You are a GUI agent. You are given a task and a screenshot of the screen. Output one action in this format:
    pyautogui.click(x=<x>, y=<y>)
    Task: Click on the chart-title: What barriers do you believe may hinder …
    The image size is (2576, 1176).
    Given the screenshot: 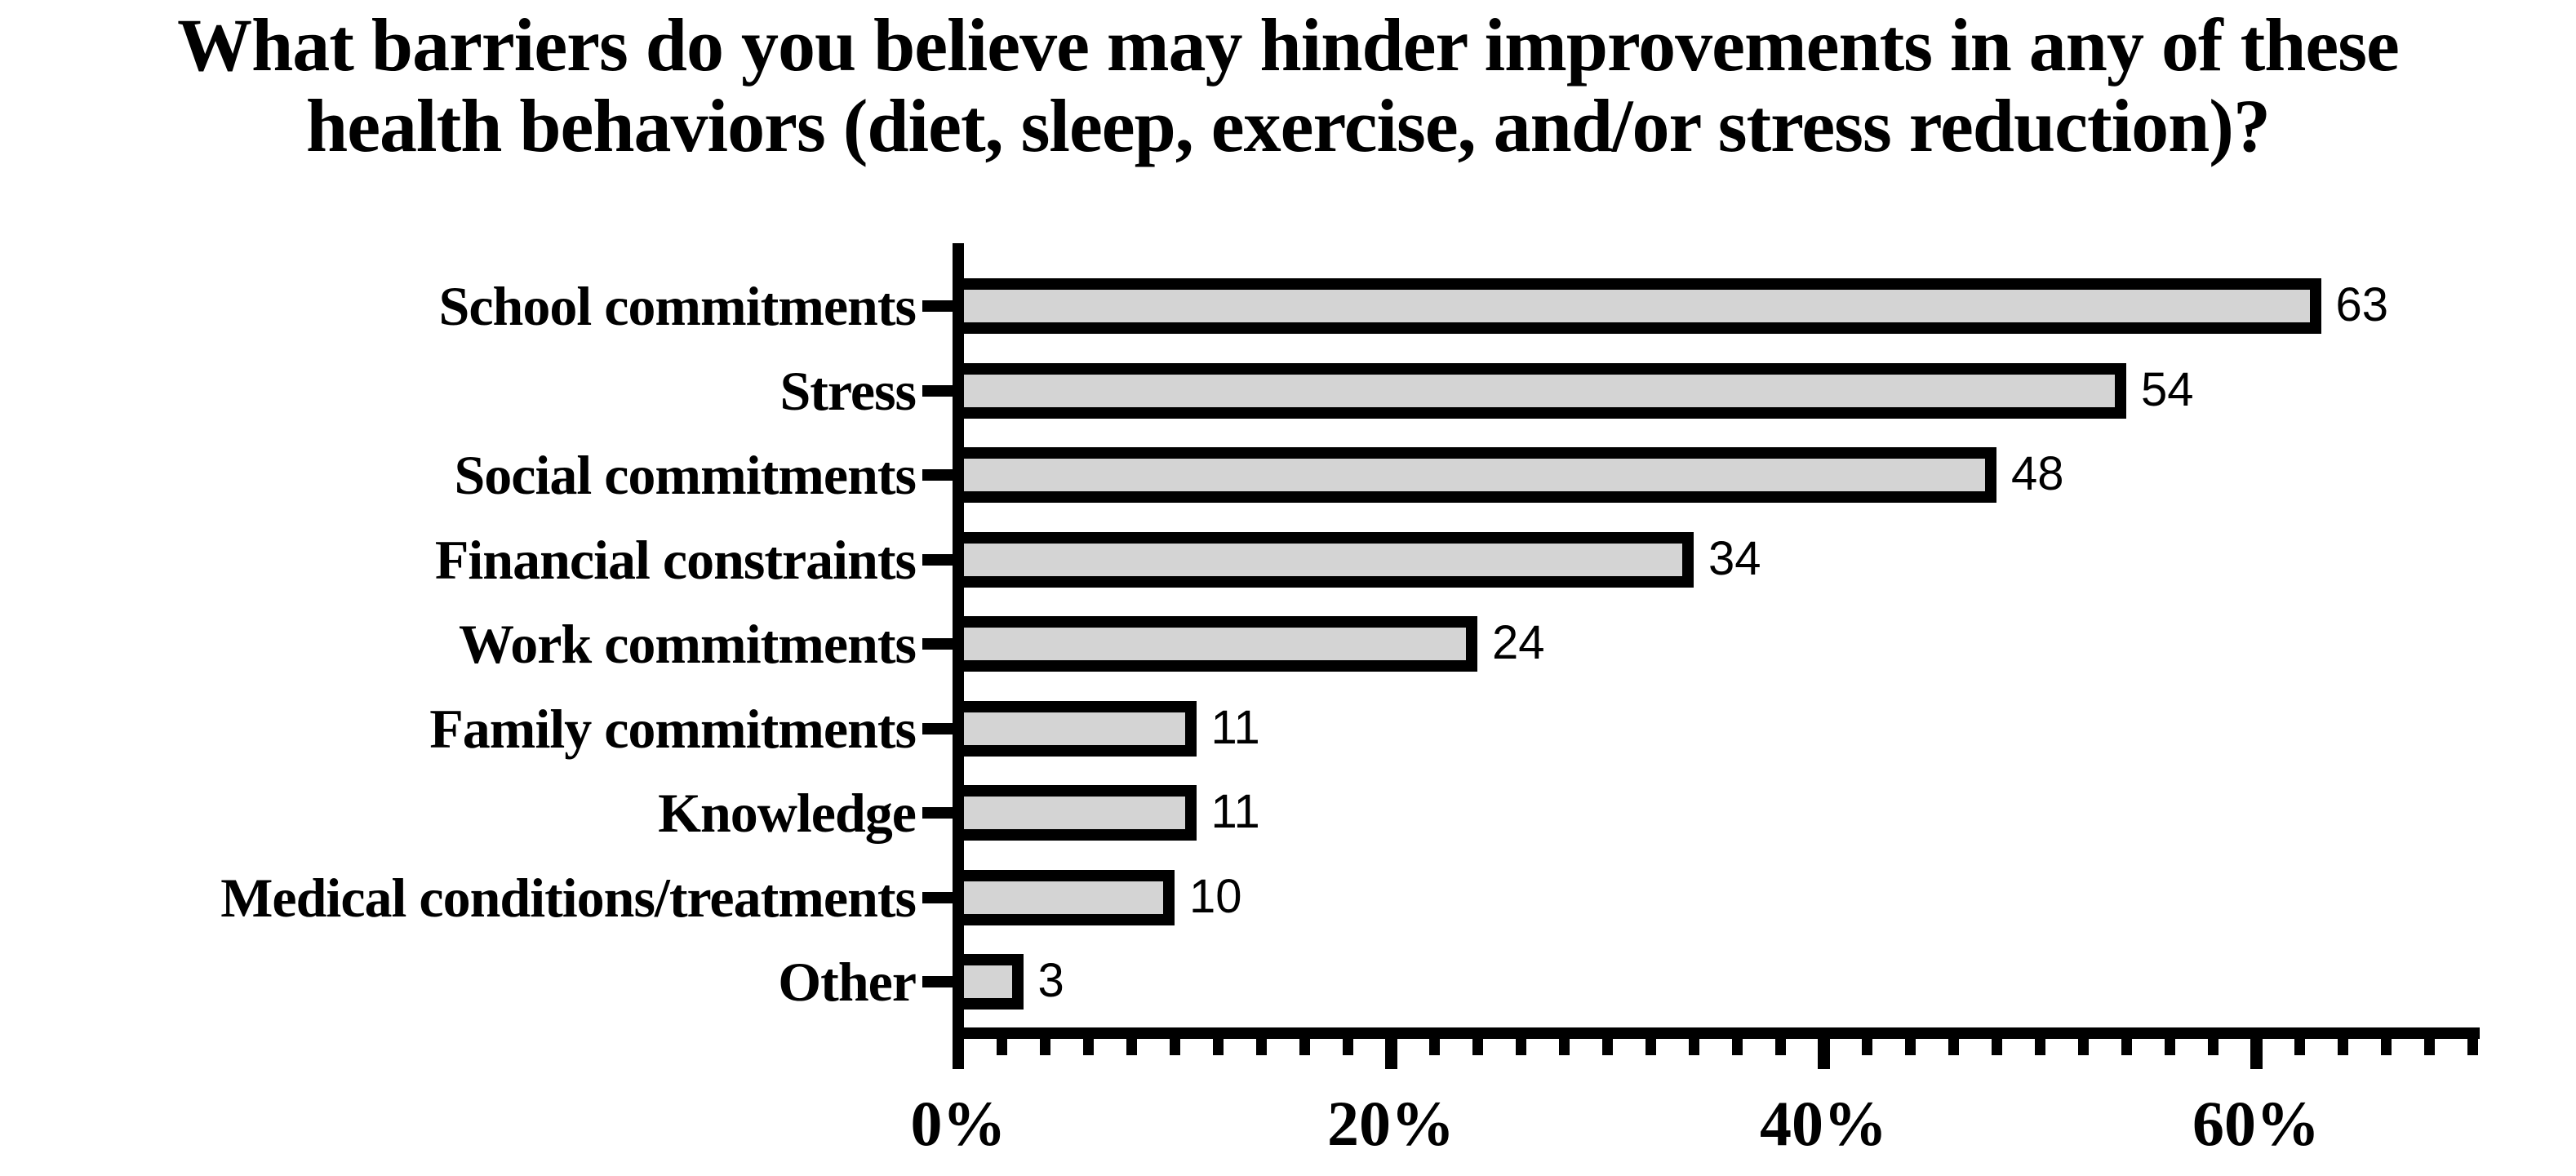 What is the action you would take?
    pyautogui.click(x=1288, y=86)
    